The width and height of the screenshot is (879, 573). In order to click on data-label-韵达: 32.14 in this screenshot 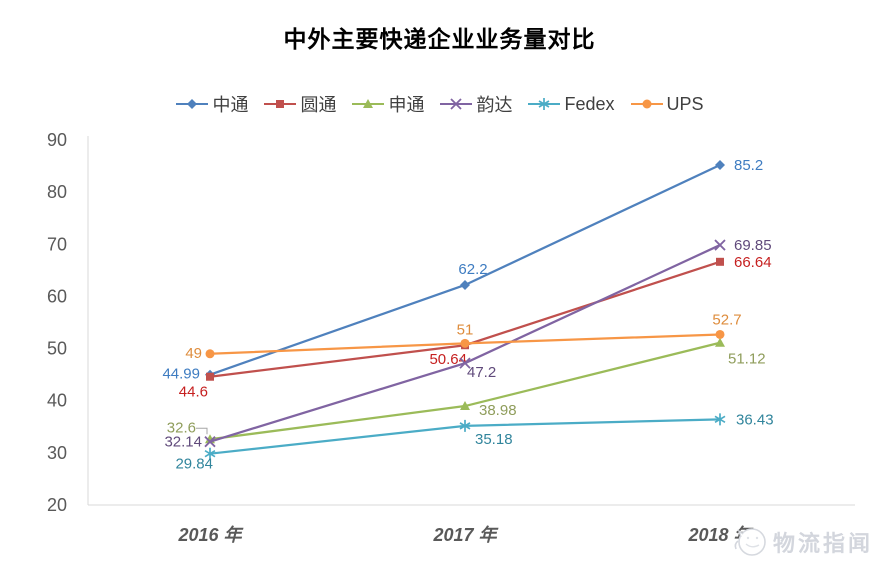, I will do `click(183, 442)`.